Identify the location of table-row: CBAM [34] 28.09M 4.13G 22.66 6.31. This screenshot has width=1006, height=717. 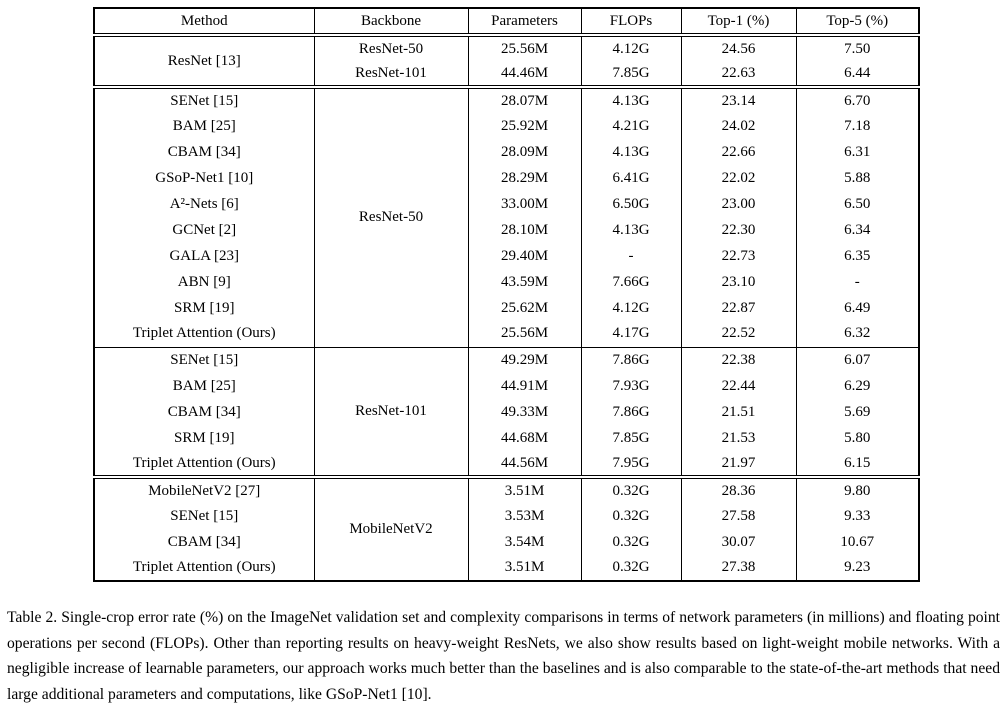
(506, 152).